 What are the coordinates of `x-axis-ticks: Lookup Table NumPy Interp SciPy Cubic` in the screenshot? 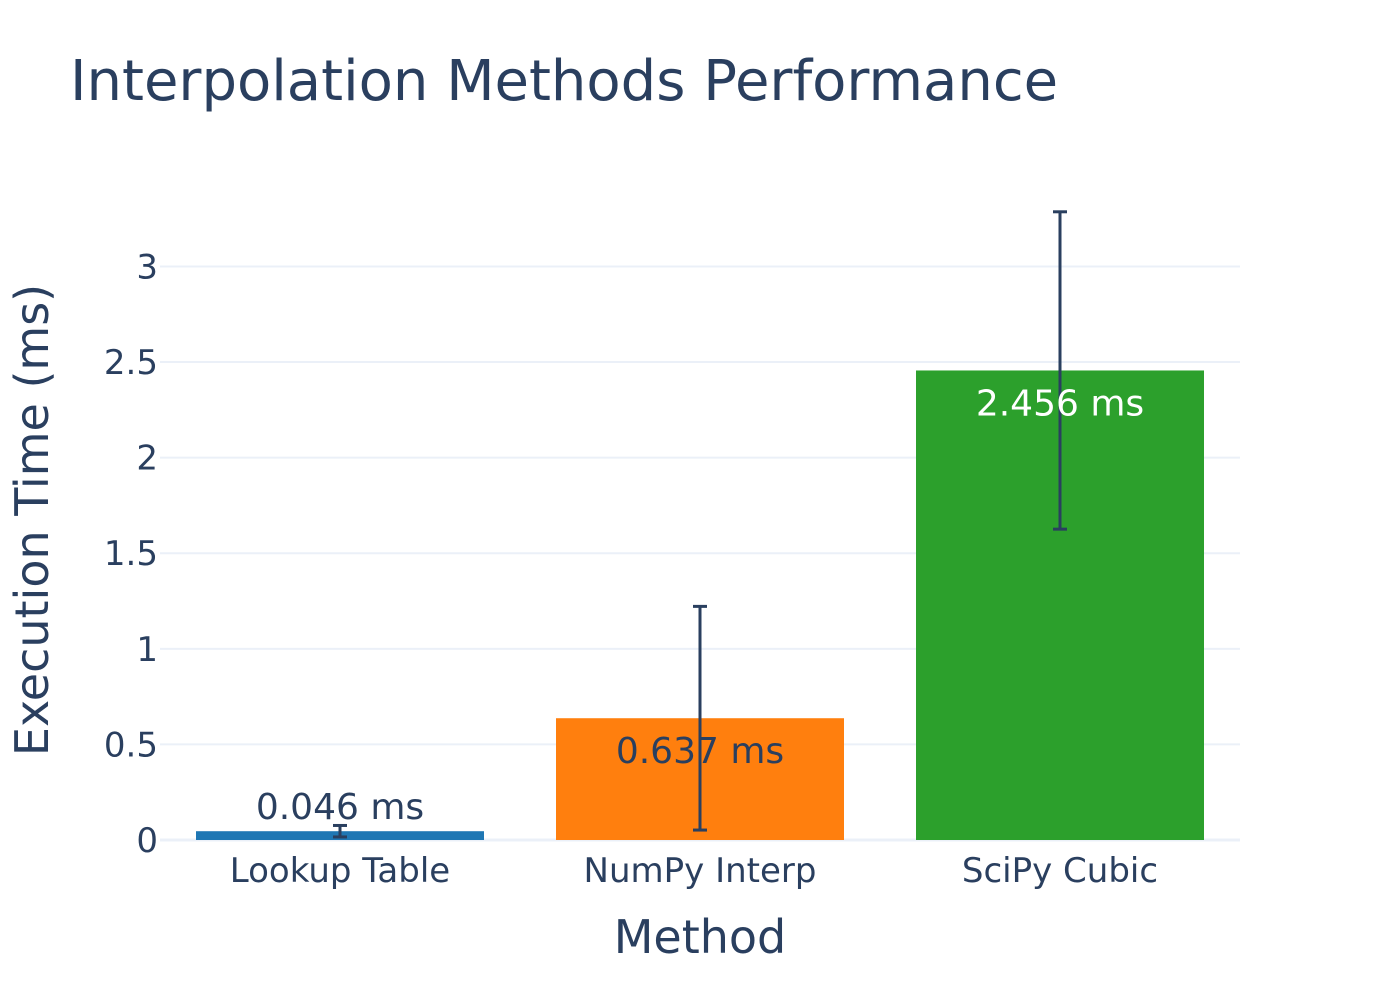 It's located at (694, 871).